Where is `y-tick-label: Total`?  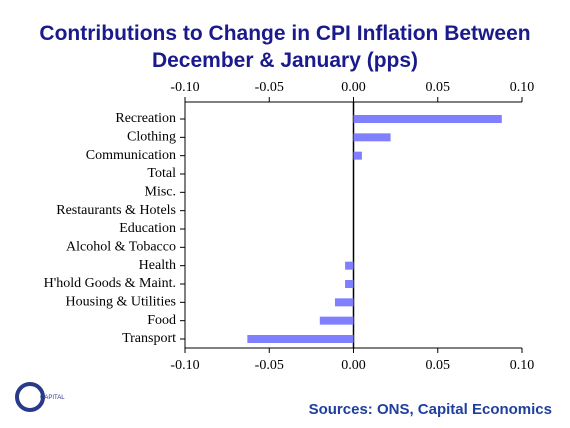
y-tick-label: Total is located at coordinates (161, 173).